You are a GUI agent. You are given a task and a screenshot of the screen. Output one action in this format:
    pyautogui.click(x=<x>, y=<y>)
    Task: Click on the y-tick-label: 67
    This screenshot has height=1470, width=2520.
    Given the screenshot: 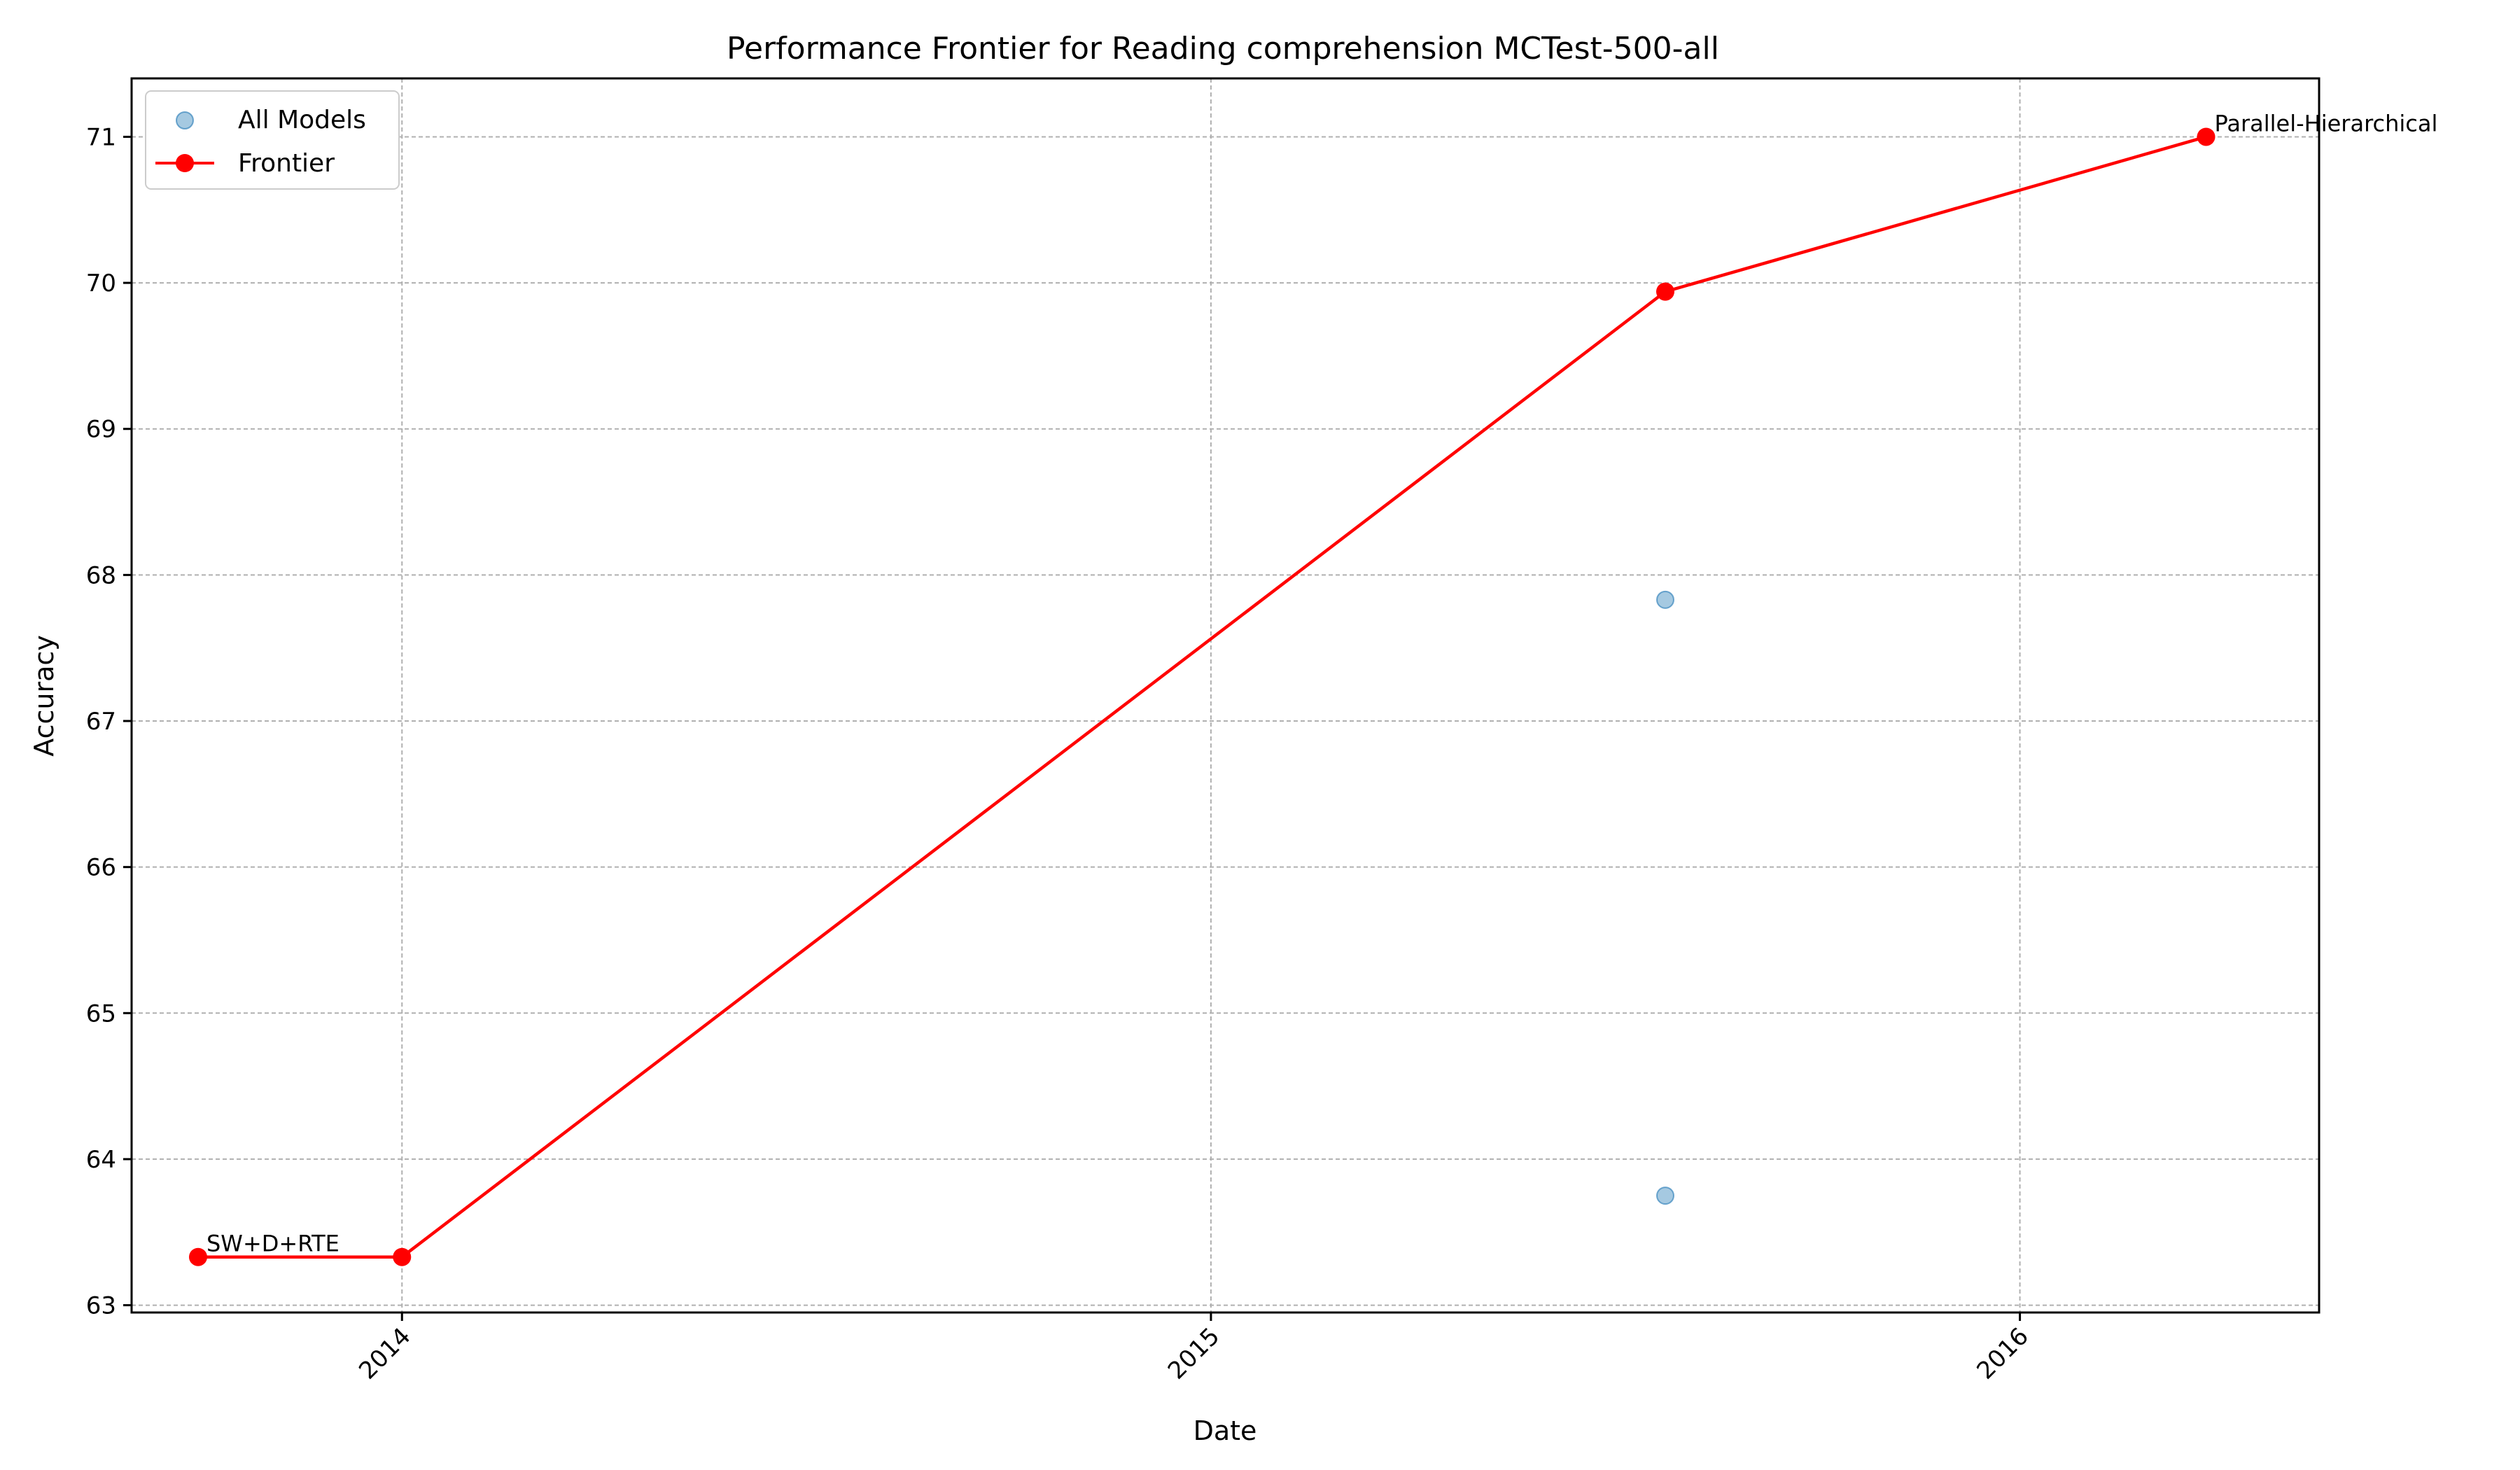 What is the action you would take?
    pyautogui.click(x=101, y=722)
    